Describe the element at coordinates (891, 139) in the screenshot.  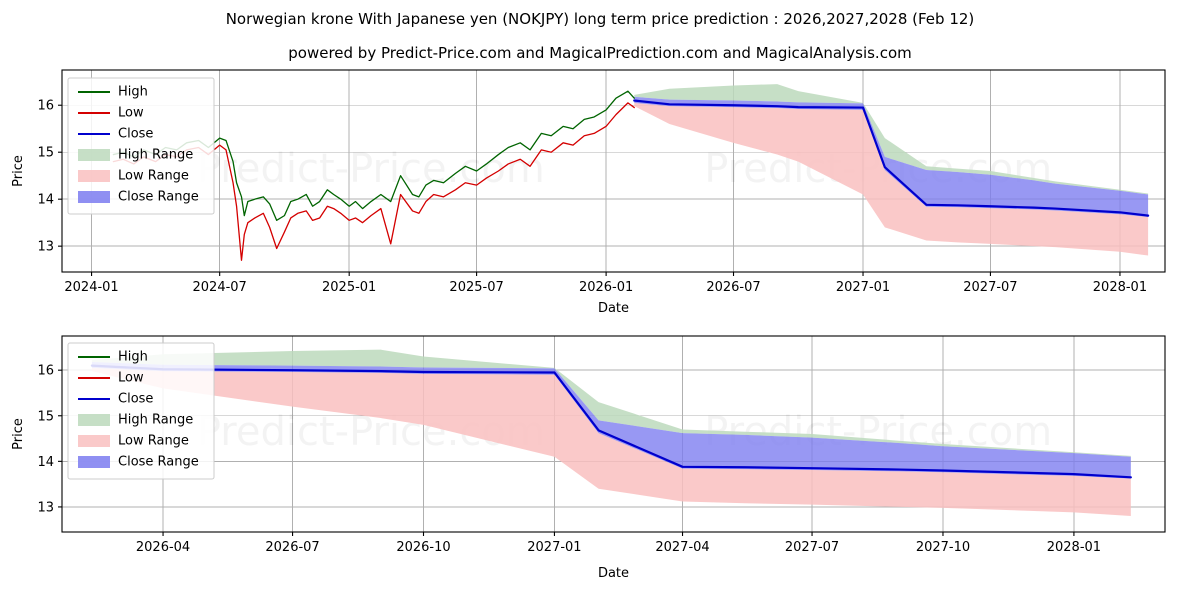
I see `high-range-band` at that location.